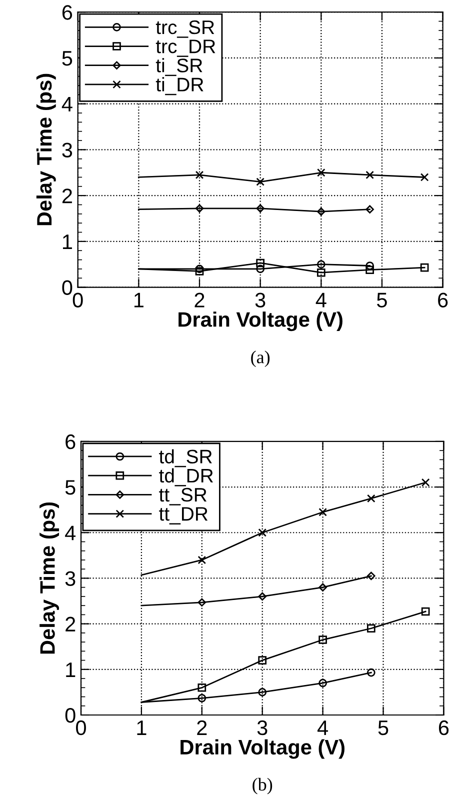 The height and width of the screenshot is (807, 450). What do you see at coordinates (186, 477) in the screenshot?
I see `legend-label: td_DR` at bounding box center [186, 477].